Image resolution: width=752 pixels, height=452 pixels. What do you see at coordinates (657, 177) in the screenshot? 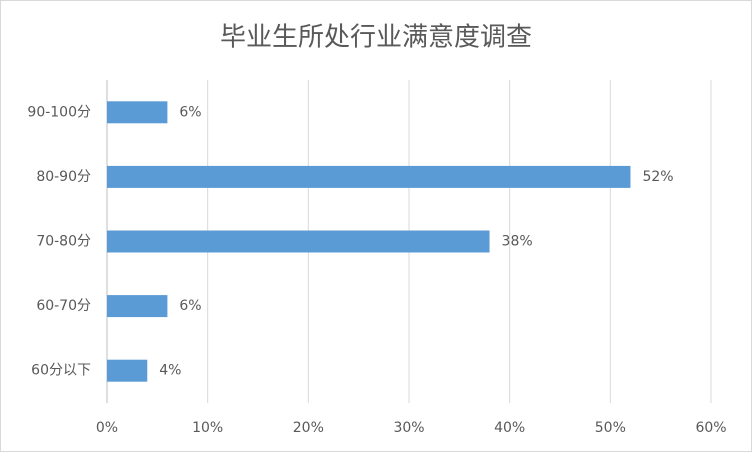
I see `value-label: 52%` at bounding box center [657, 177].